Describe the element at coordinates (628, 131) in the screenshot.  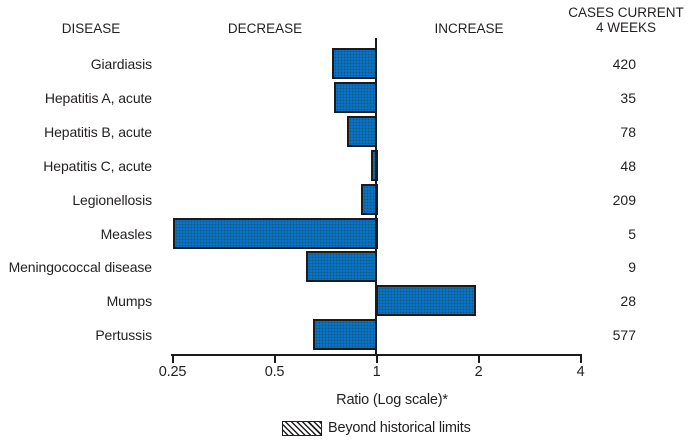
I see `row-count: 78` at that location.